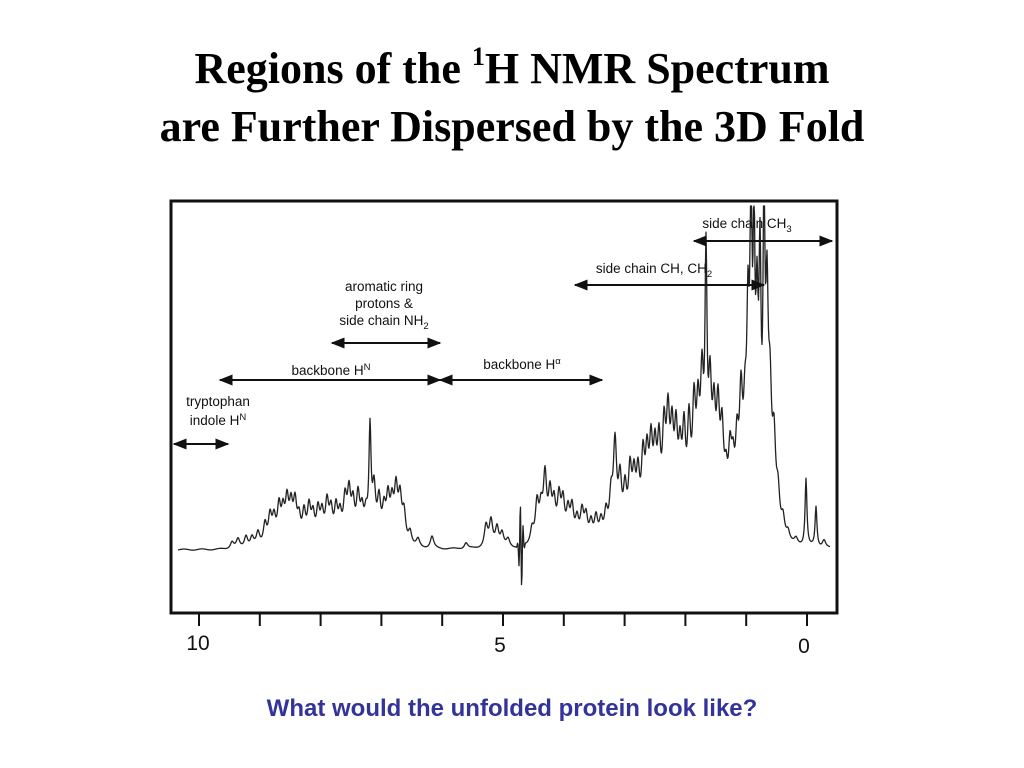 The height and width of the screenshot is (768, 1024). I want to click on title-line2: are Further Dispersed by the 3D Fold, so click(512, 126).